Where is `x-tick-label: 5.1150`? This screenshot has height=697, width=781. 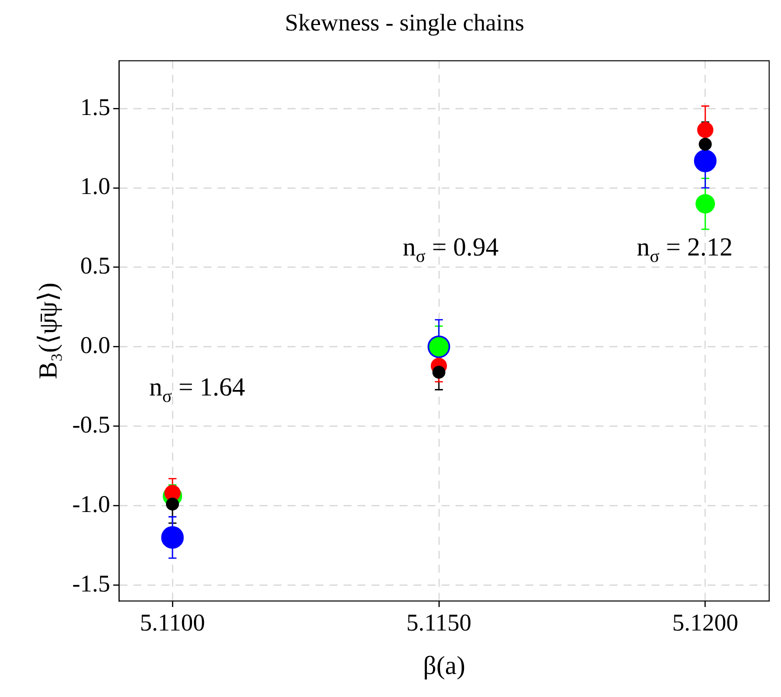 x-tick-label: 5.1150 is located at coordinates (439, 623).